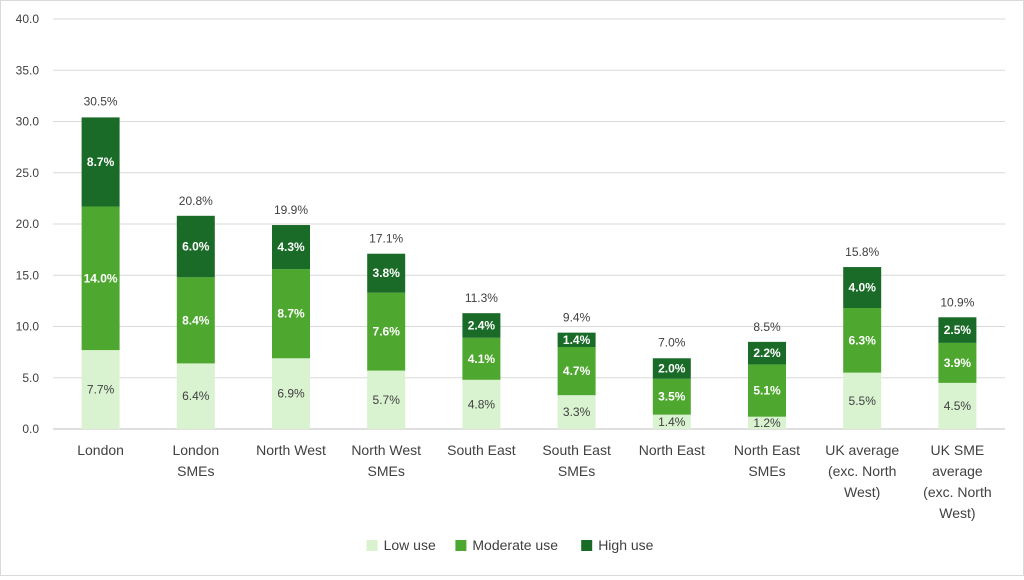 The image size is (1024, 580). I want to click on segment-value-label: 2.4%, so click(482, 325).